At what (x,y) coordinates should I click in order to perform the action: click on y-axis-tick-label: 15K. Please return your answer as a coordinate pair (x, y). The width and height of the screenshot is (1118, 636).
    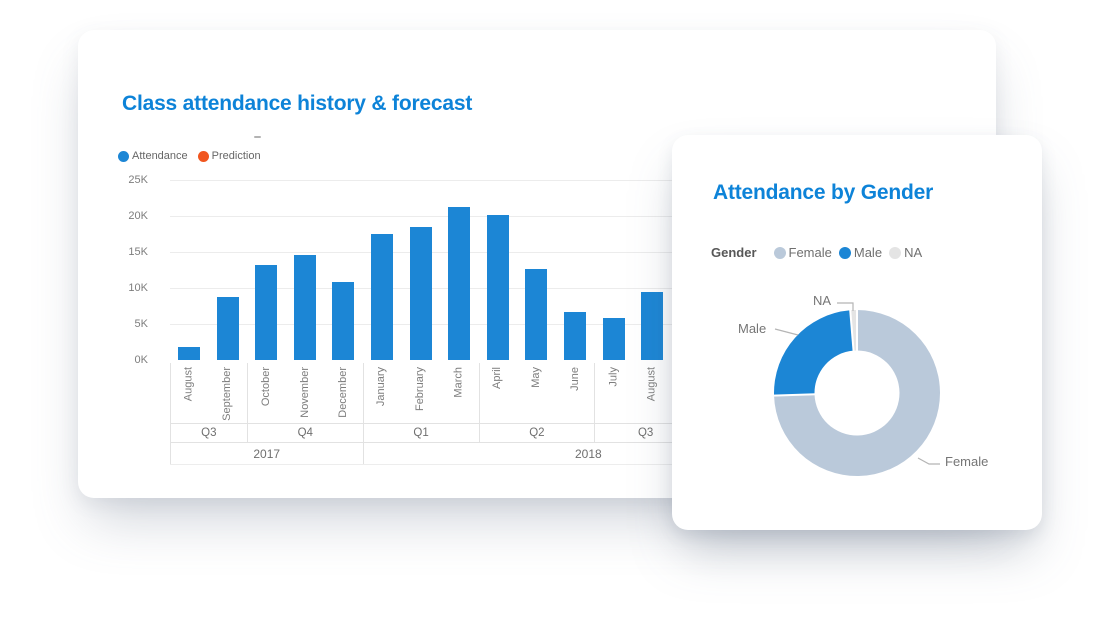
    Looking at the image, I should click on (138, 252).